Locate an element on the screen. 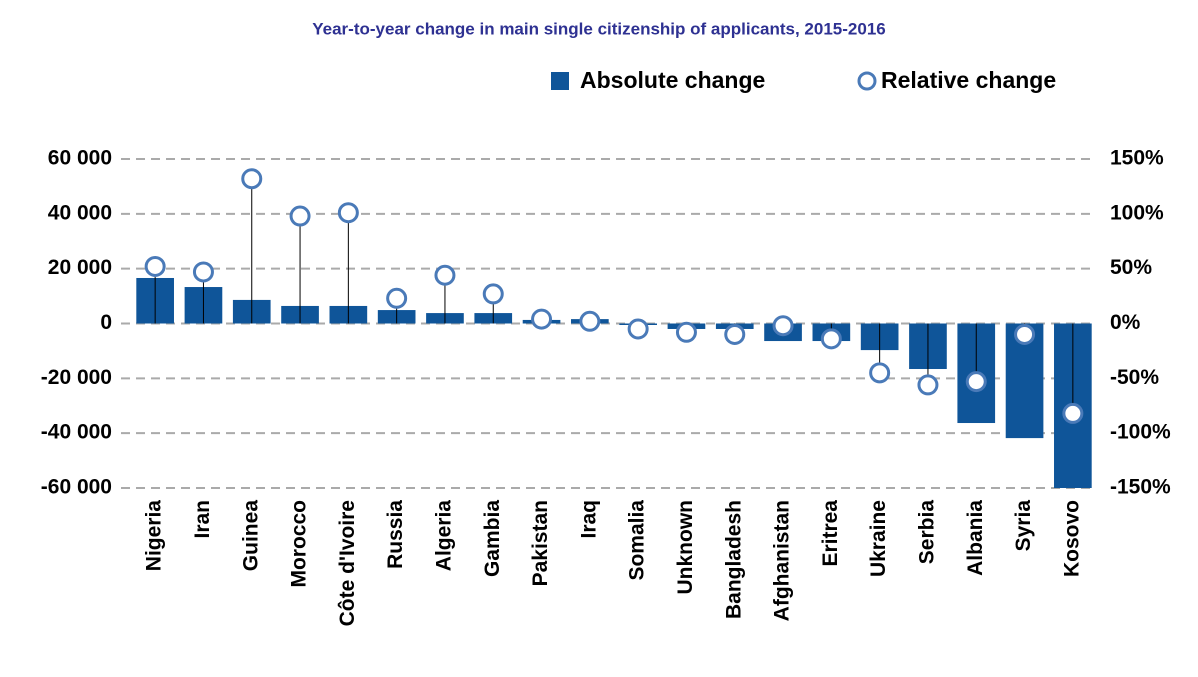 The image size is (1198, 677). y2-tick-label: -100% is located at coordinates (1140, 432).